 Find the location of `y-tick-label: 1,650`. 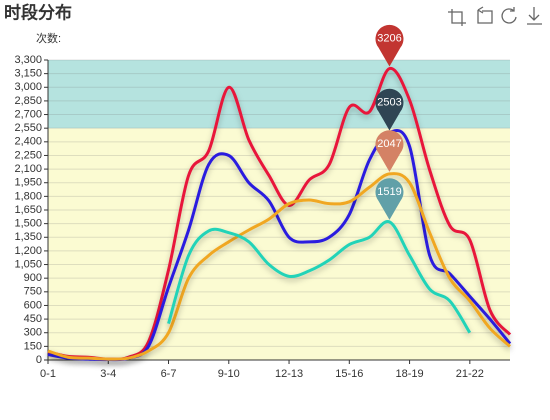

y-tick-label: 1,650 is located at coordinates (28, 210).